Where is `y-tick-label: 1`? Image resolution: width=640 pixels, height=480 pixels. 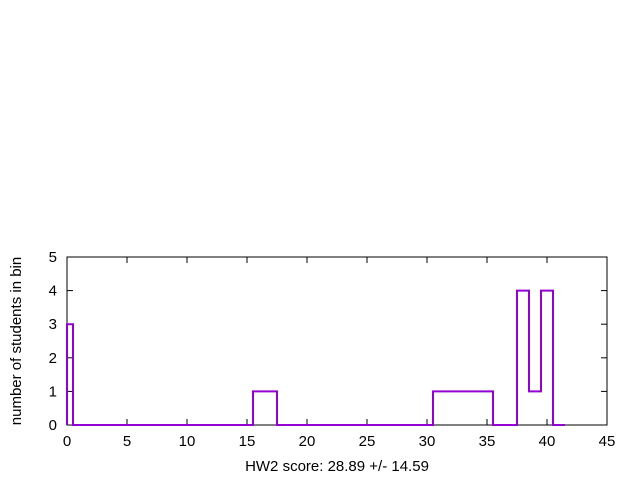 y-tick-label: 1 is located at coordinates (53, 391).